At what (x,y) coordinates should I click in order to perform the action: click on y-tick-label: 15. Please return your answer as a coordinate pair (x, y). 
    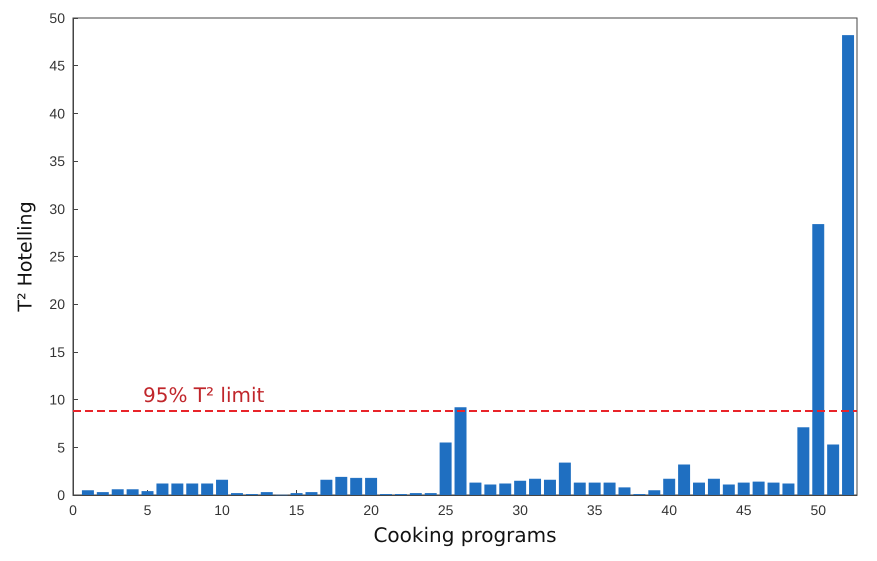
    Looking at the image, I should click on (57, 352).